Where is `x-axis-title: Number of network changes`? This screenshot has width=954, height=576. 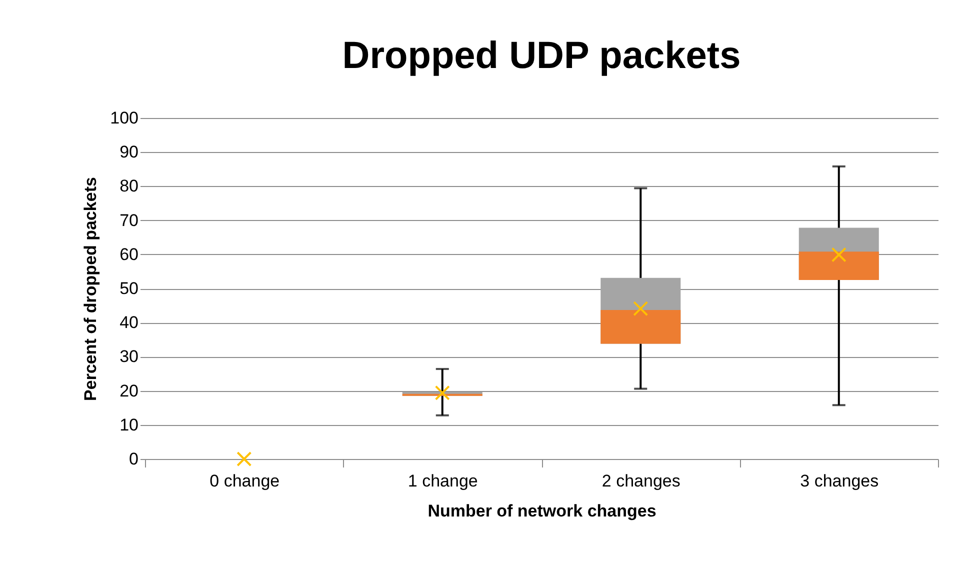 x-axis-title: Number of network changes is located at coordinates (542, 511).